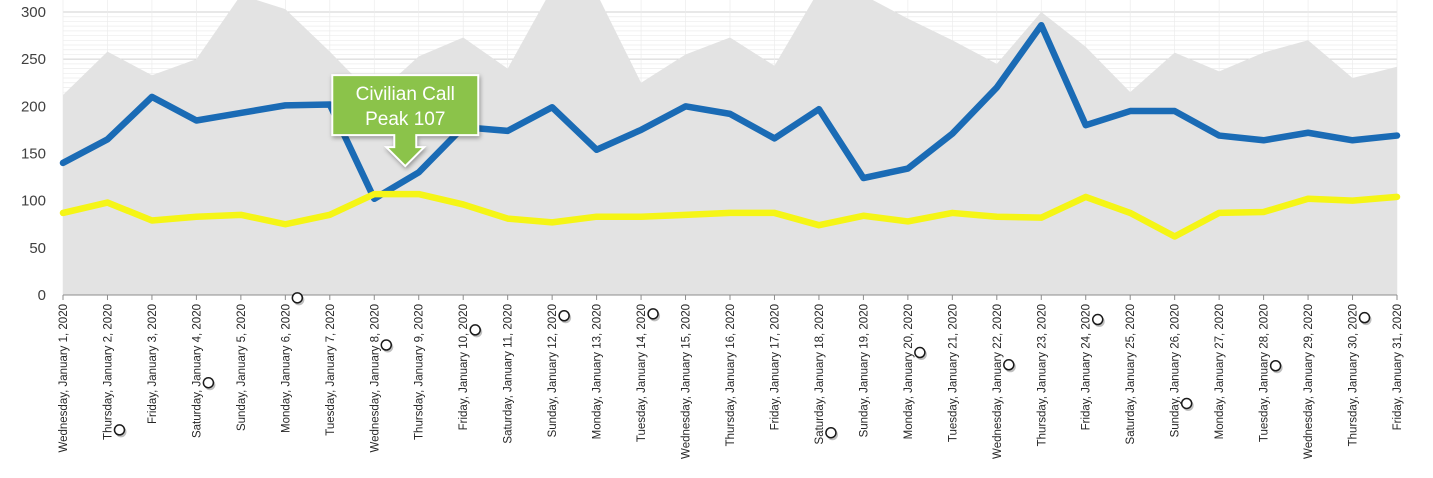 Image resolution: width=1433 pixels, height=478 pixels. Describe the element at coordinates (242, 367) in the screenshot. I see `x-tick-label: Sunday, January 5, 2020` at that location.